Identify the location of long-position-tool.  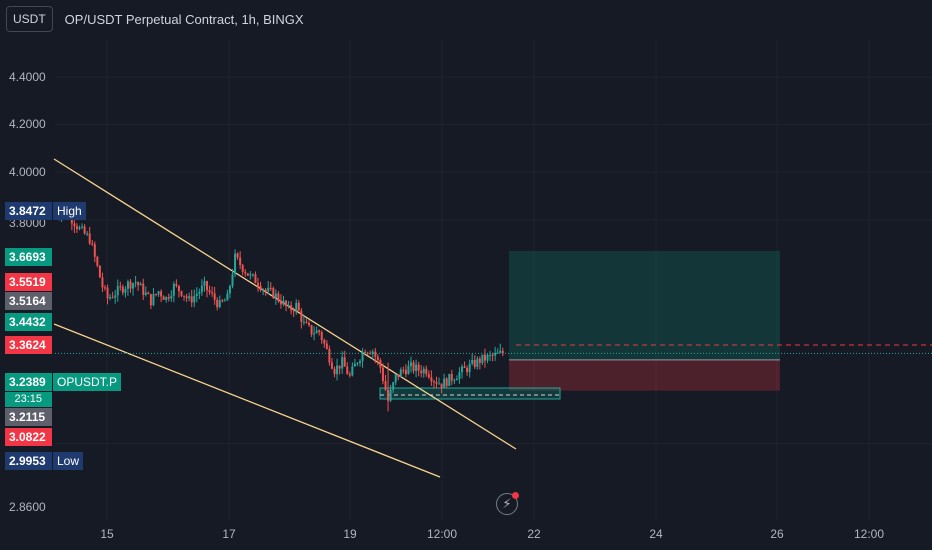
(579, 325).